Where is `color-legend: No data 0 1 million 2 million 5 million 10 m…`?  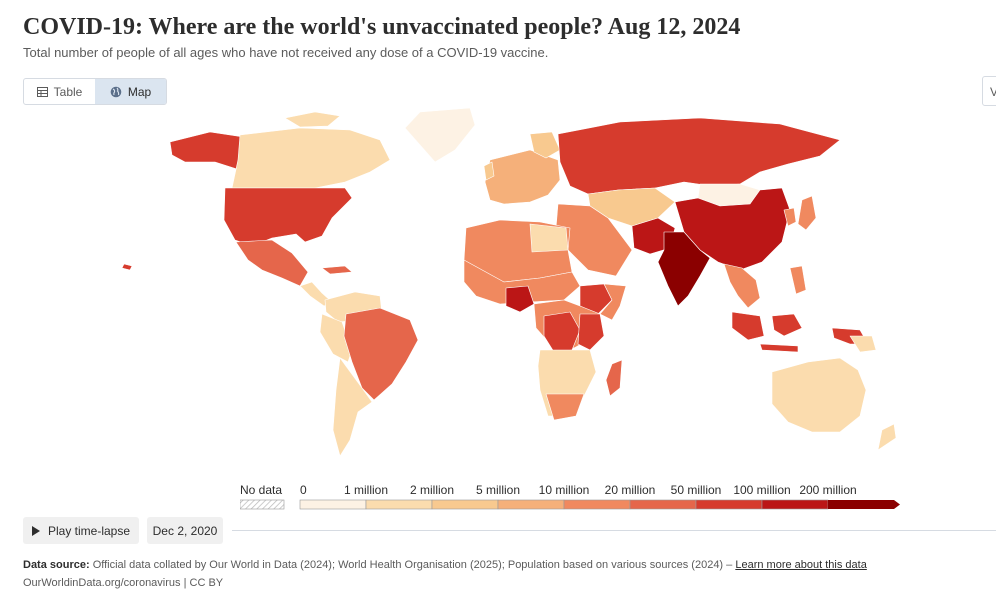
color-legend: No data 0 1 million 2 million 5 million 10 m… is located at coordinates (570, 496).